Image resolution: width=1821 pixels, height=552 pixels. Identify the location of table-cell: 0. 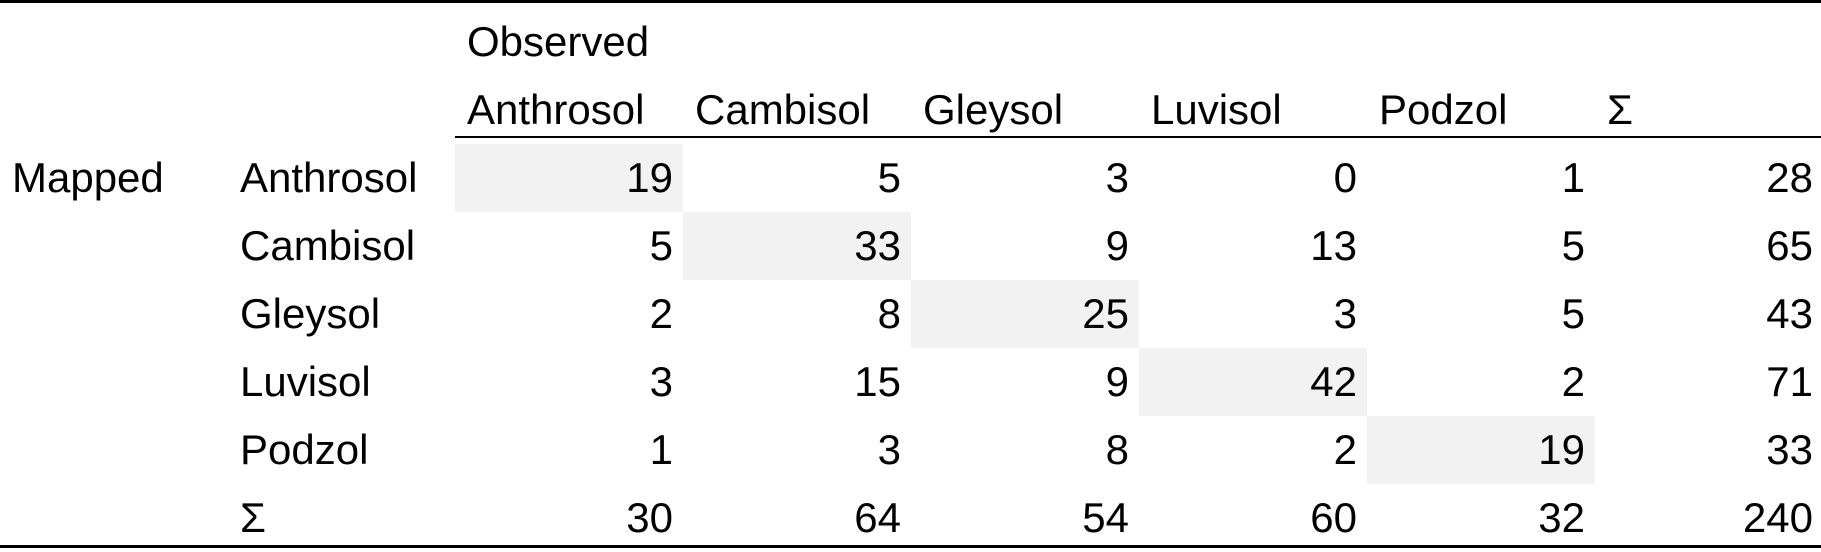
(1345, 177).